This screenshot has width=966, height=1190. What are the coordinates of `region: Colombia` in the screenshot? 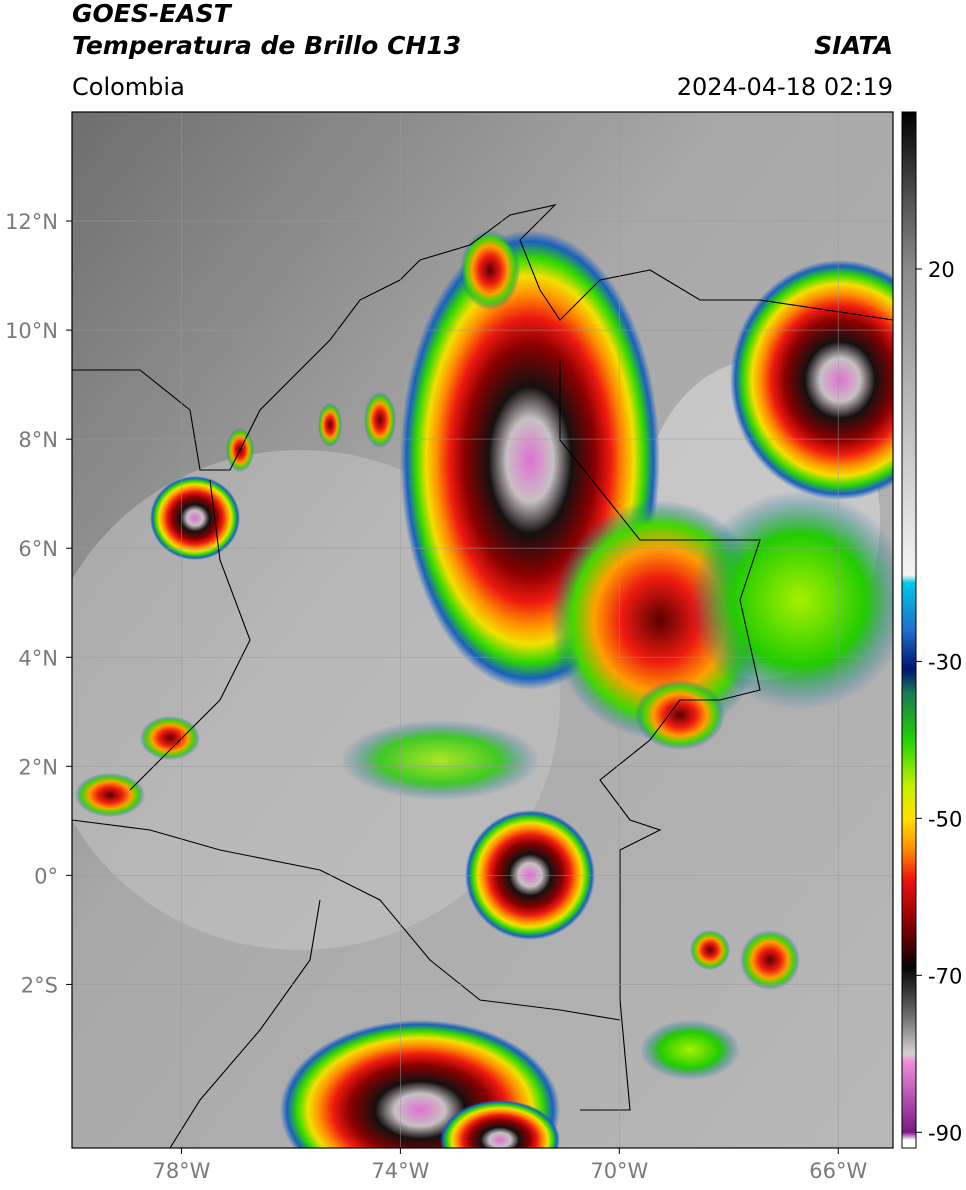 It's located at (128, 87).